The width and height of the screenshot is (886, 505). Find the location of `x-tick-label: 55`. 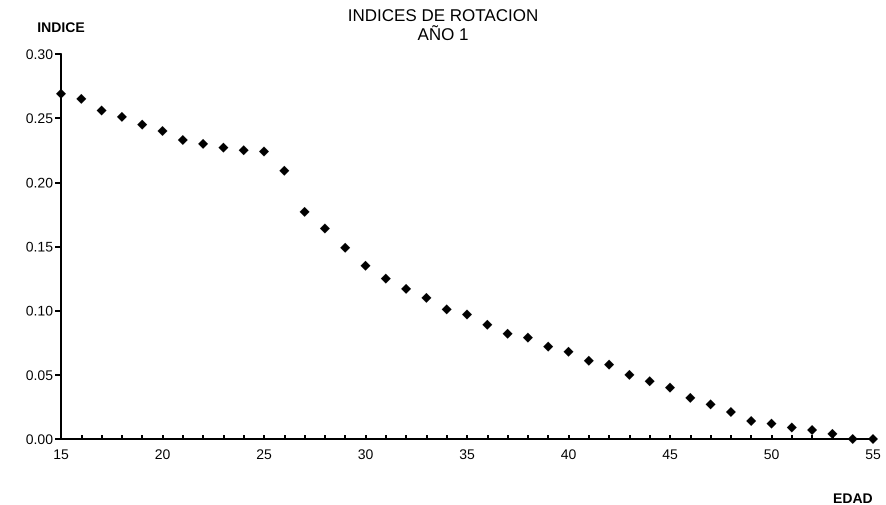

x-tick-label: 55 is located at coordinates (873, 454).